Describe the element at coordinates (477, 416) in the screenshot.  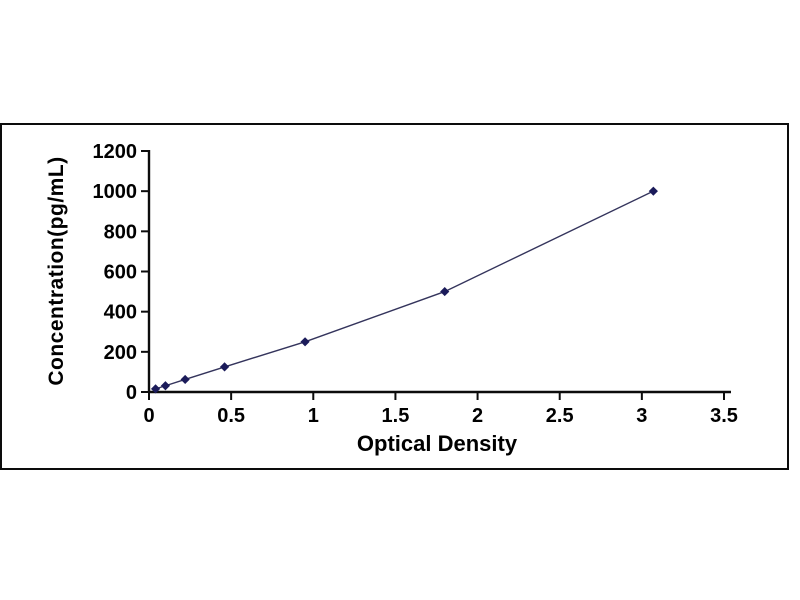
I see `x-tick-label: 2` at that location.